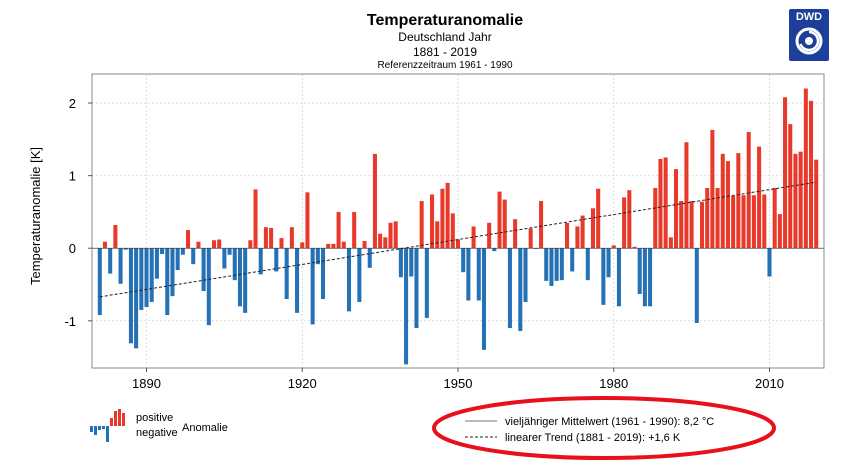  I want to click on anomaly-bar-1941, so click(411, 262).